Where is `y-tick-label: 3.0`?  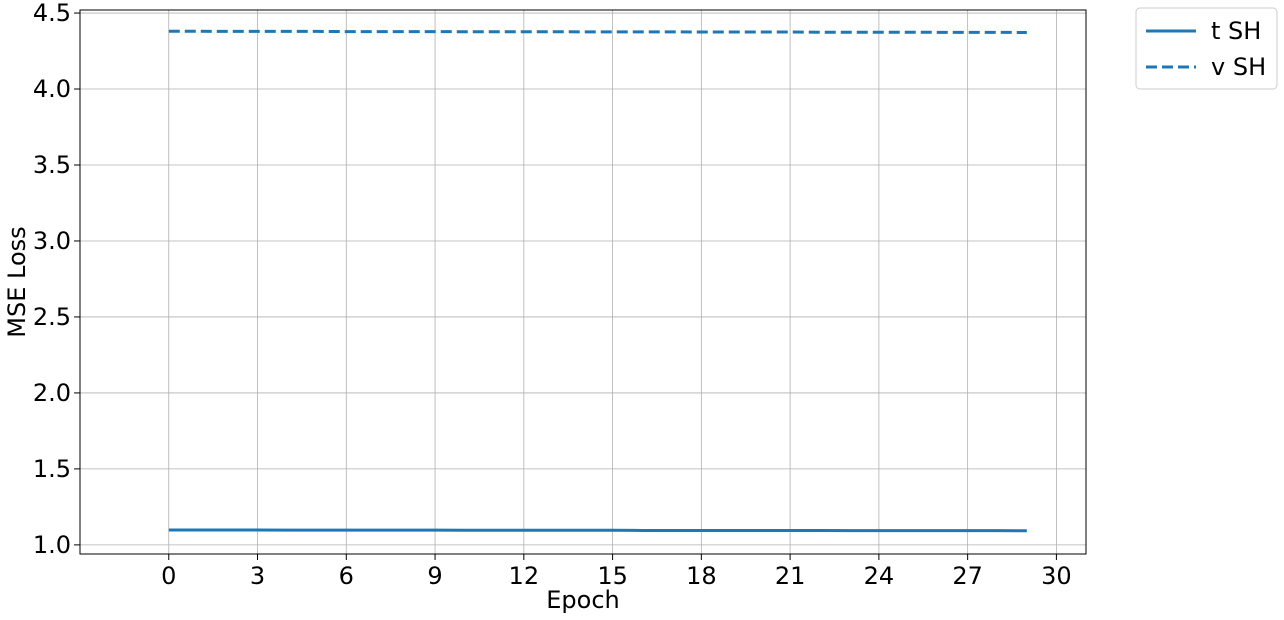 y-tick-label: 3.0 is located at coordinates (52, 241).